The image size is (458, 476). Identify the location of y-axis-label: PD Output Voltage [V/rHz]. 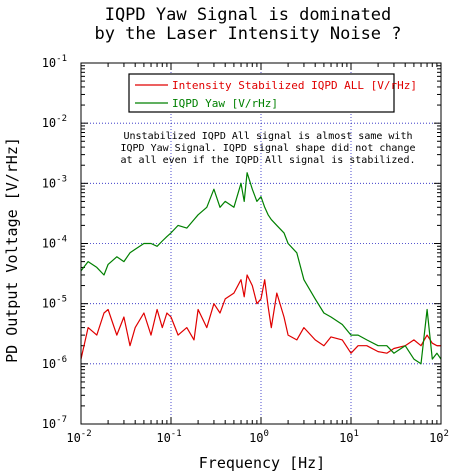
(12, 250).